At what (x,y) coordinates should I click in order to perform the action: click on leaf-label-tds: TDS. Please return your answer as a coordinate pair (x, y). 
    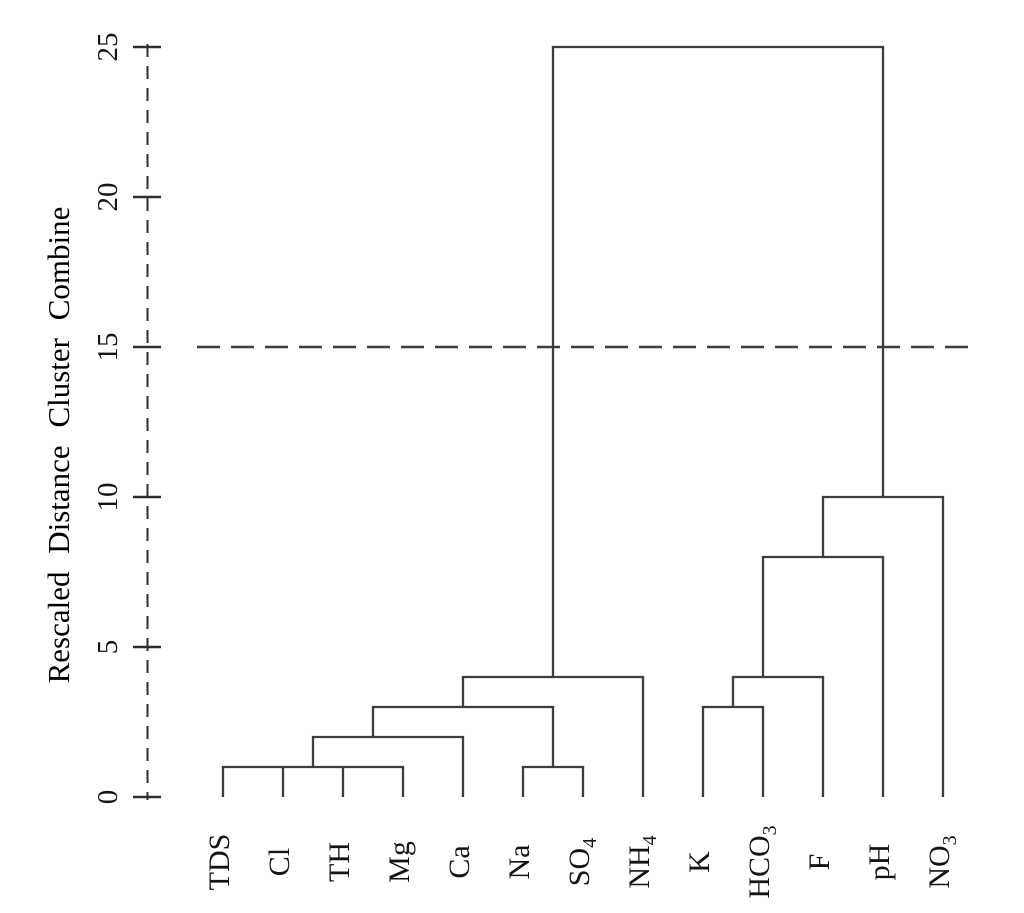
    Looking at the image, I should click on (219, 862).